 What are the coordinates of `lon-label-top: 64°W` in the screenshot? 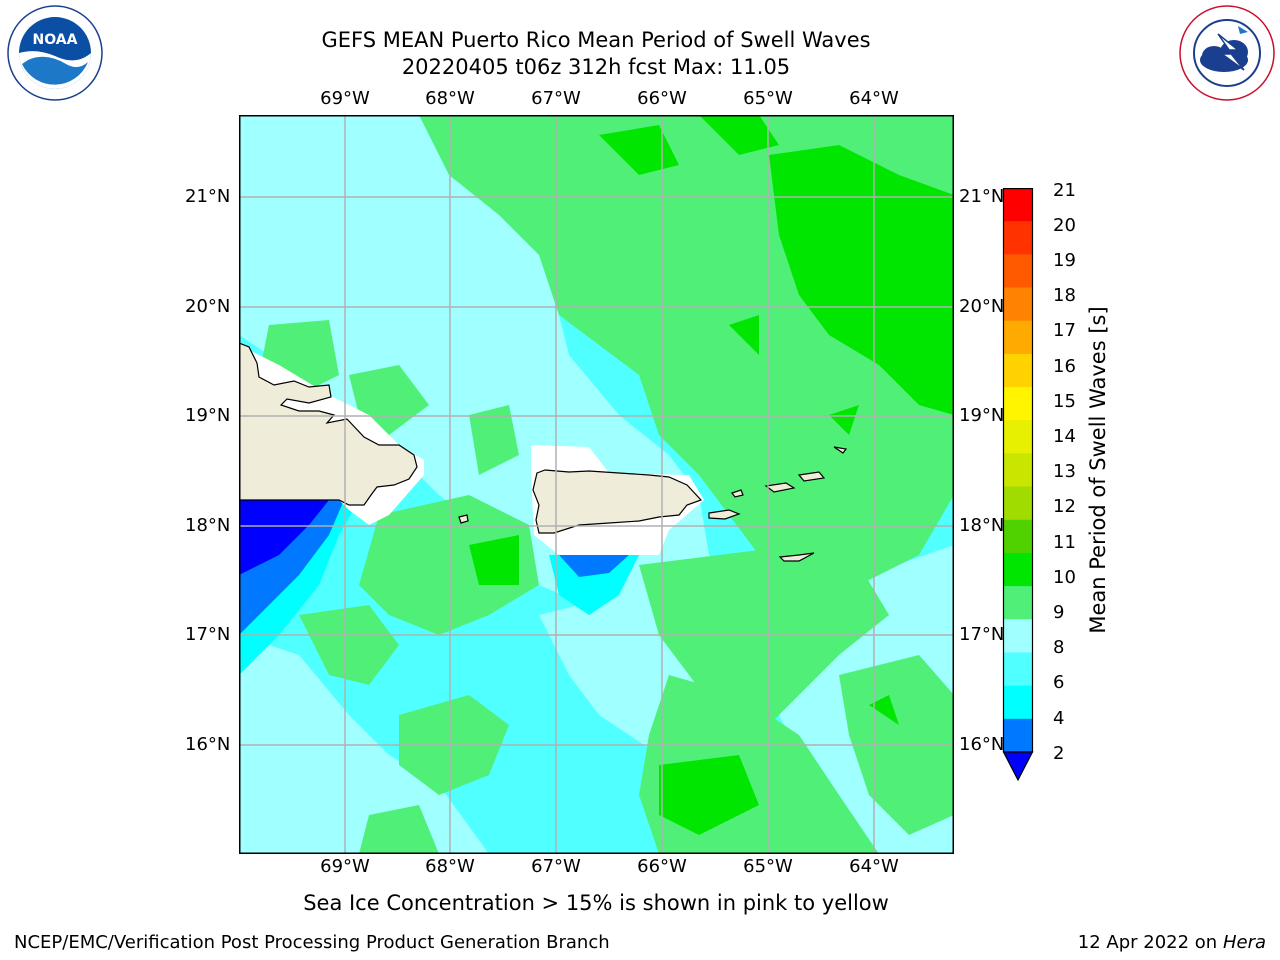 It's located at (874, 98).